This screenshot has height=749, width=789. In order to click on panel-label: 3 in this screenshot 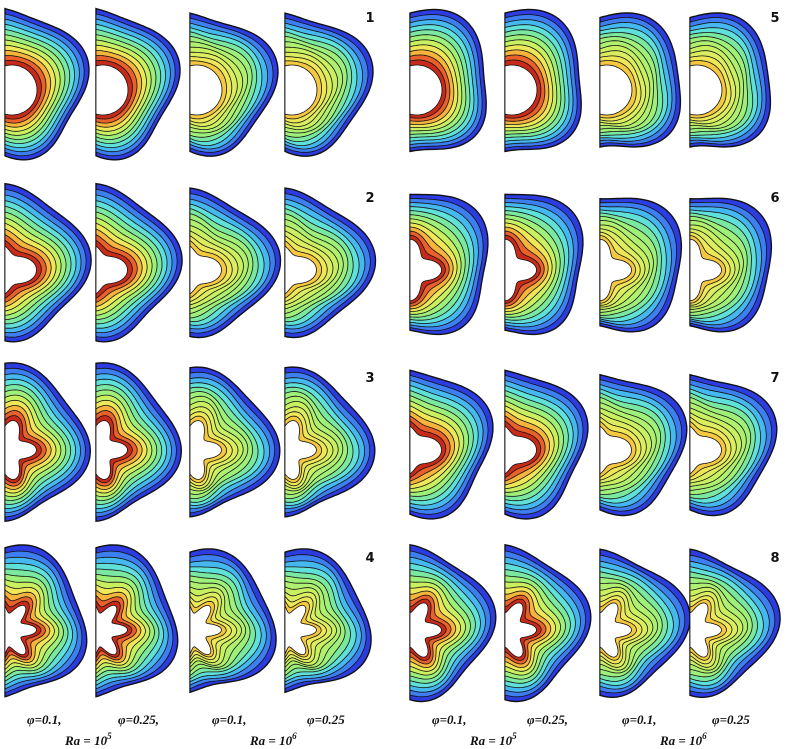, I will do `click(369, 378)`.